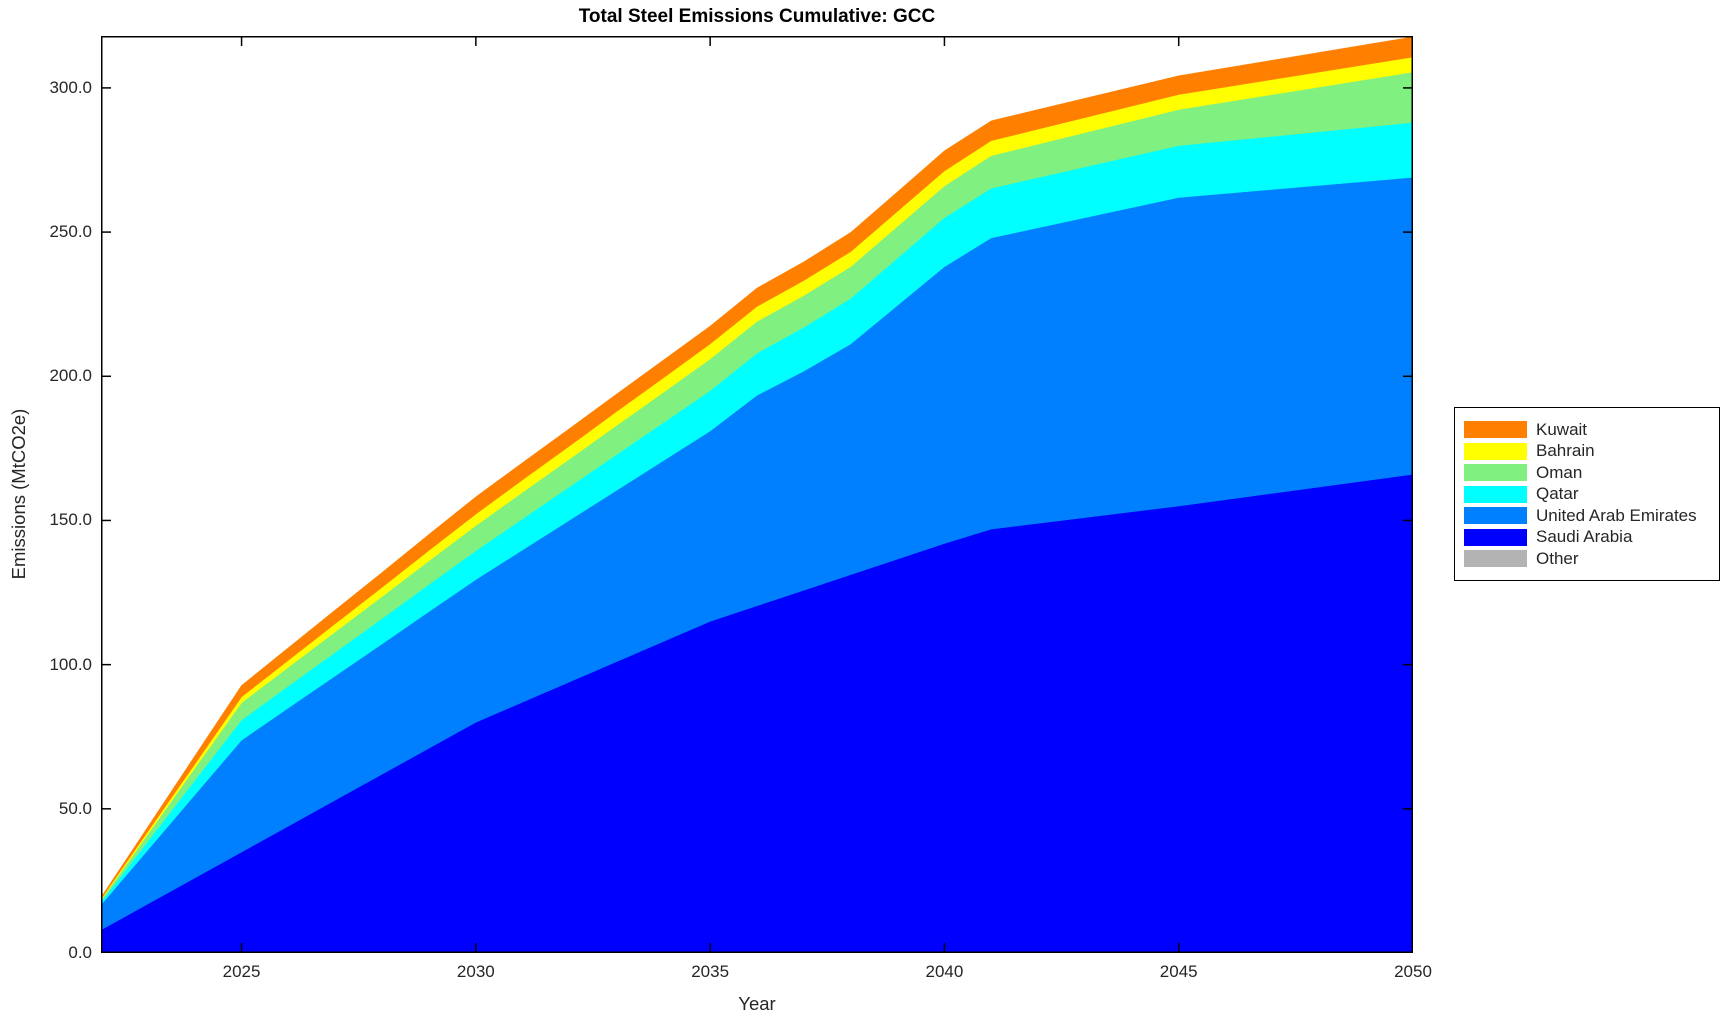 This screenshot has height=1021, width=1730. What do you see at coordinates (757, 16) in the screenshot?
I see `chart-title: Total Steel Emissions Cumulative: GCC` at bounding box center [757, 16].